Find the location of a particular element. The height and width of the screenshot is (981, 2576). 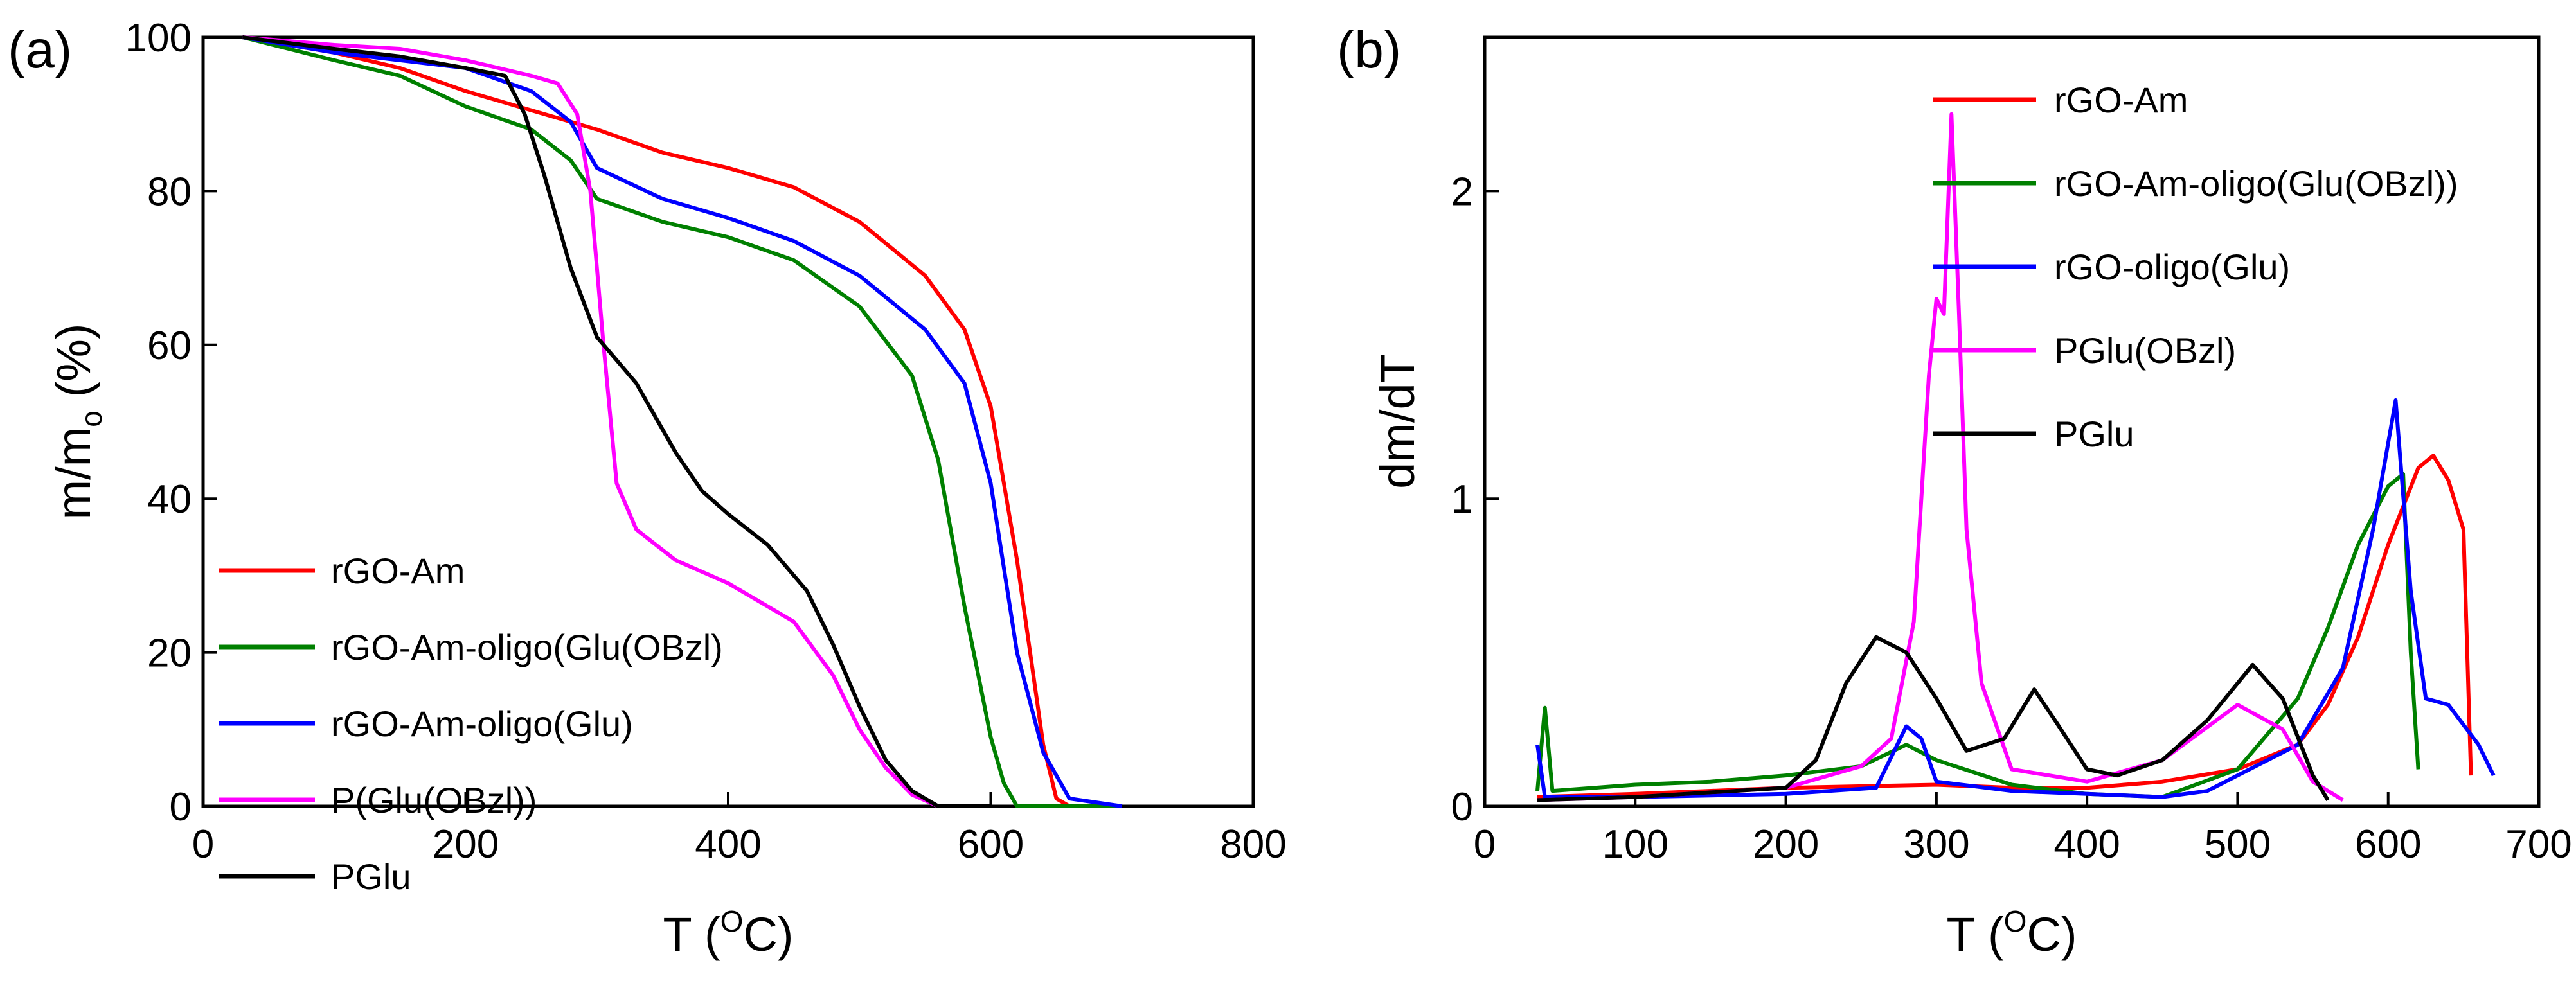

panel-a-y-tick-label: 0 is located at coordinates (181, 807).